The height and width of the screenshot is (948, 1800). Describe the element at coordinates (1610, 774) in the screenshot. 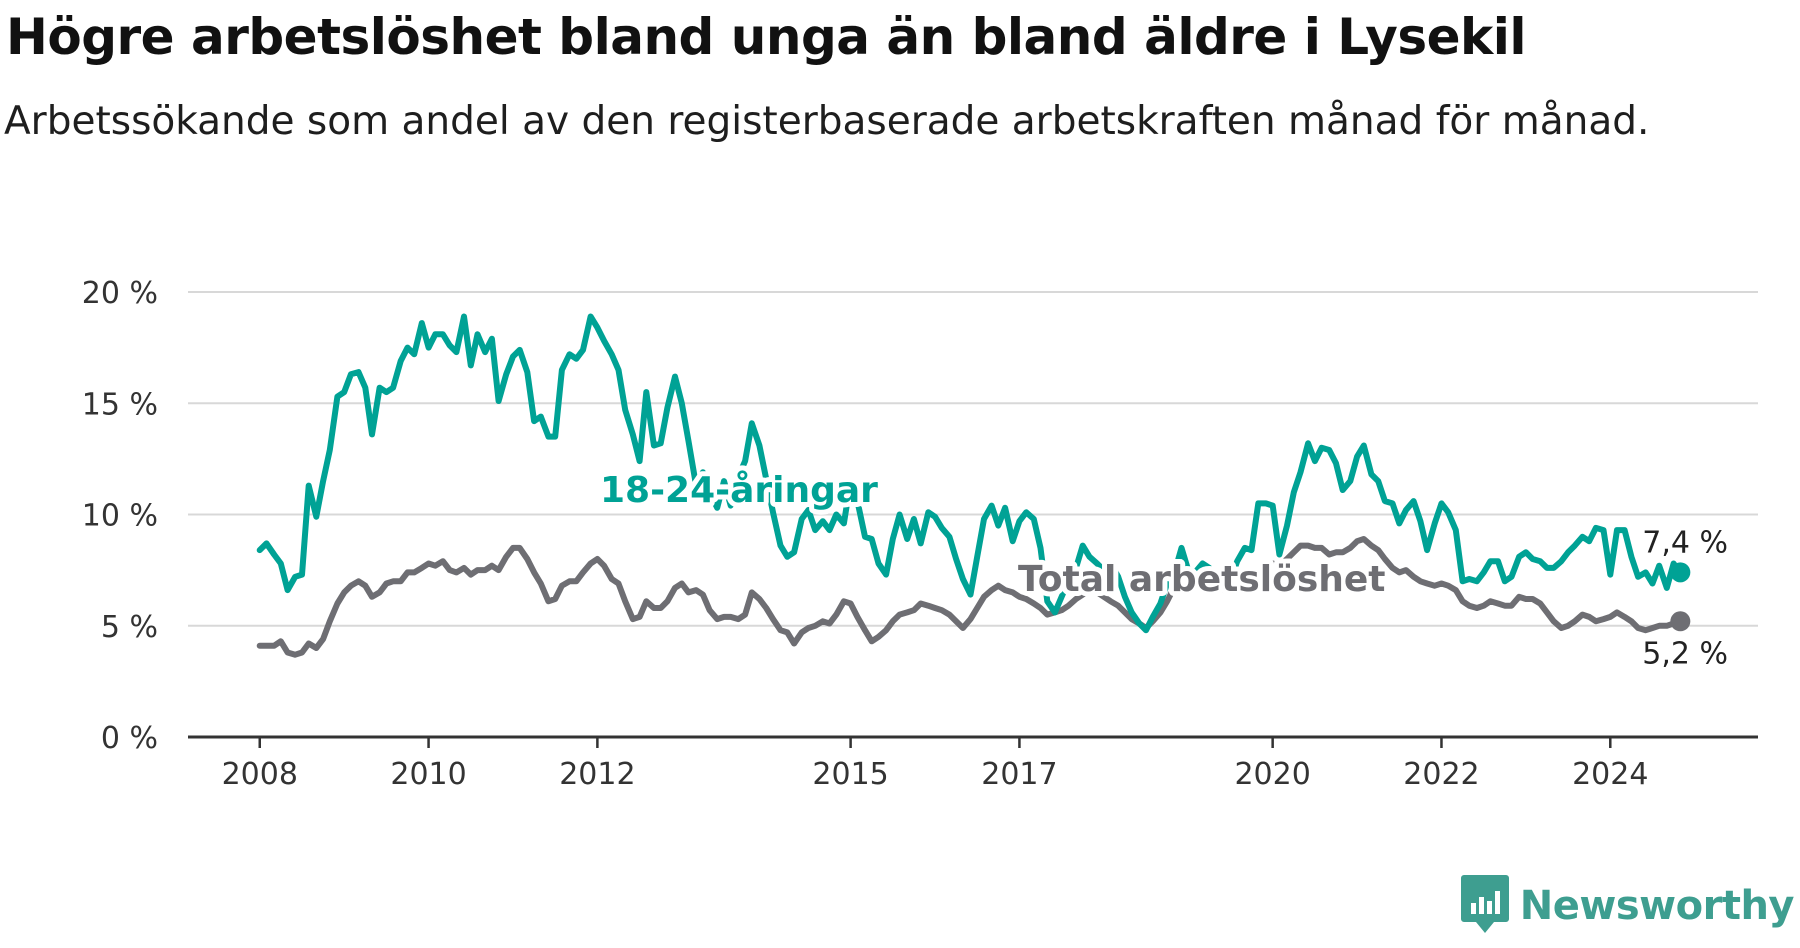

I see `x-tick-label: 2024` at that location.